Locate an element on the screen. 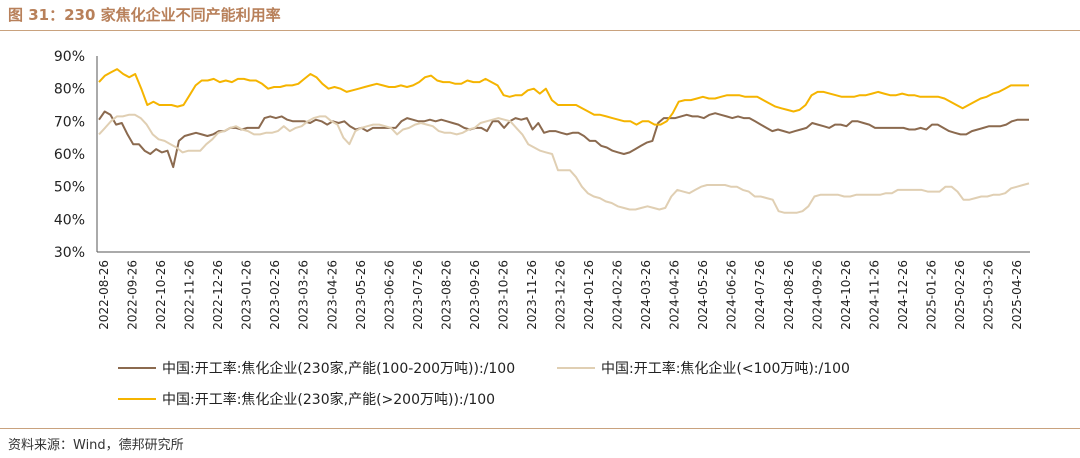 The height and width of the screenshot is (458, 1080). y-tick-label: 60% is located at coordinates (69, 155).